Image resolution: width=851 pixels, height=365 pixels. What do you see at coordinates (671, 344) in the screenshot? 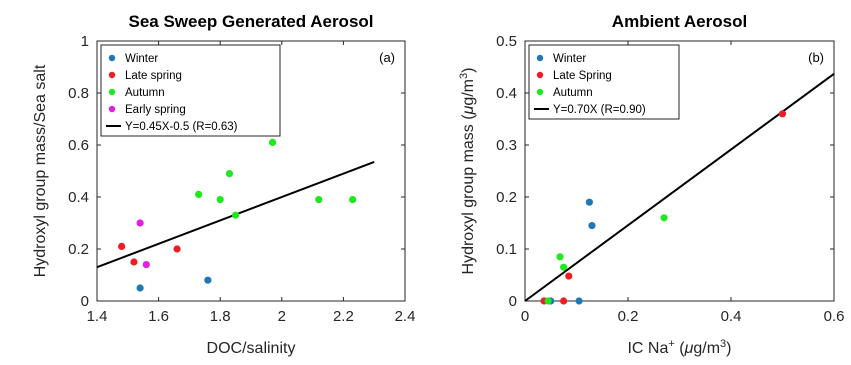
I see `x-axis-label-part: +` at bounding box center [671, 344].